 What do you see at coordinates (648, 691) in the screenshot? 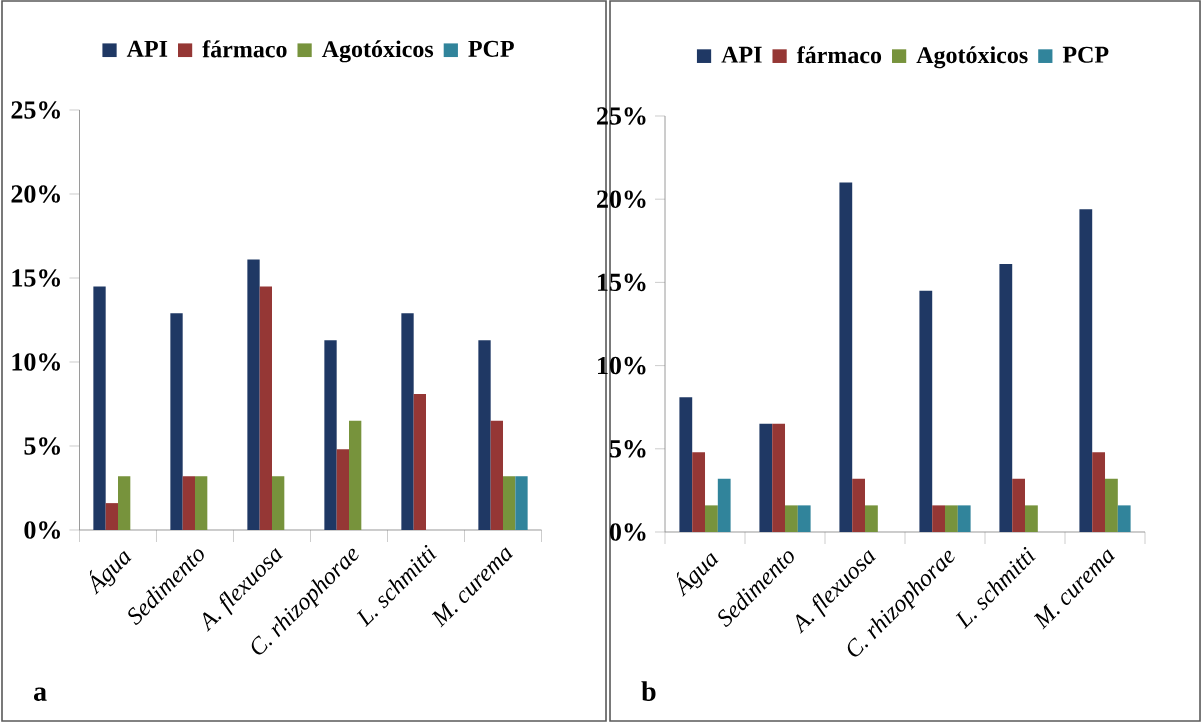
I see `text: b` at bounding box center [648, 691].